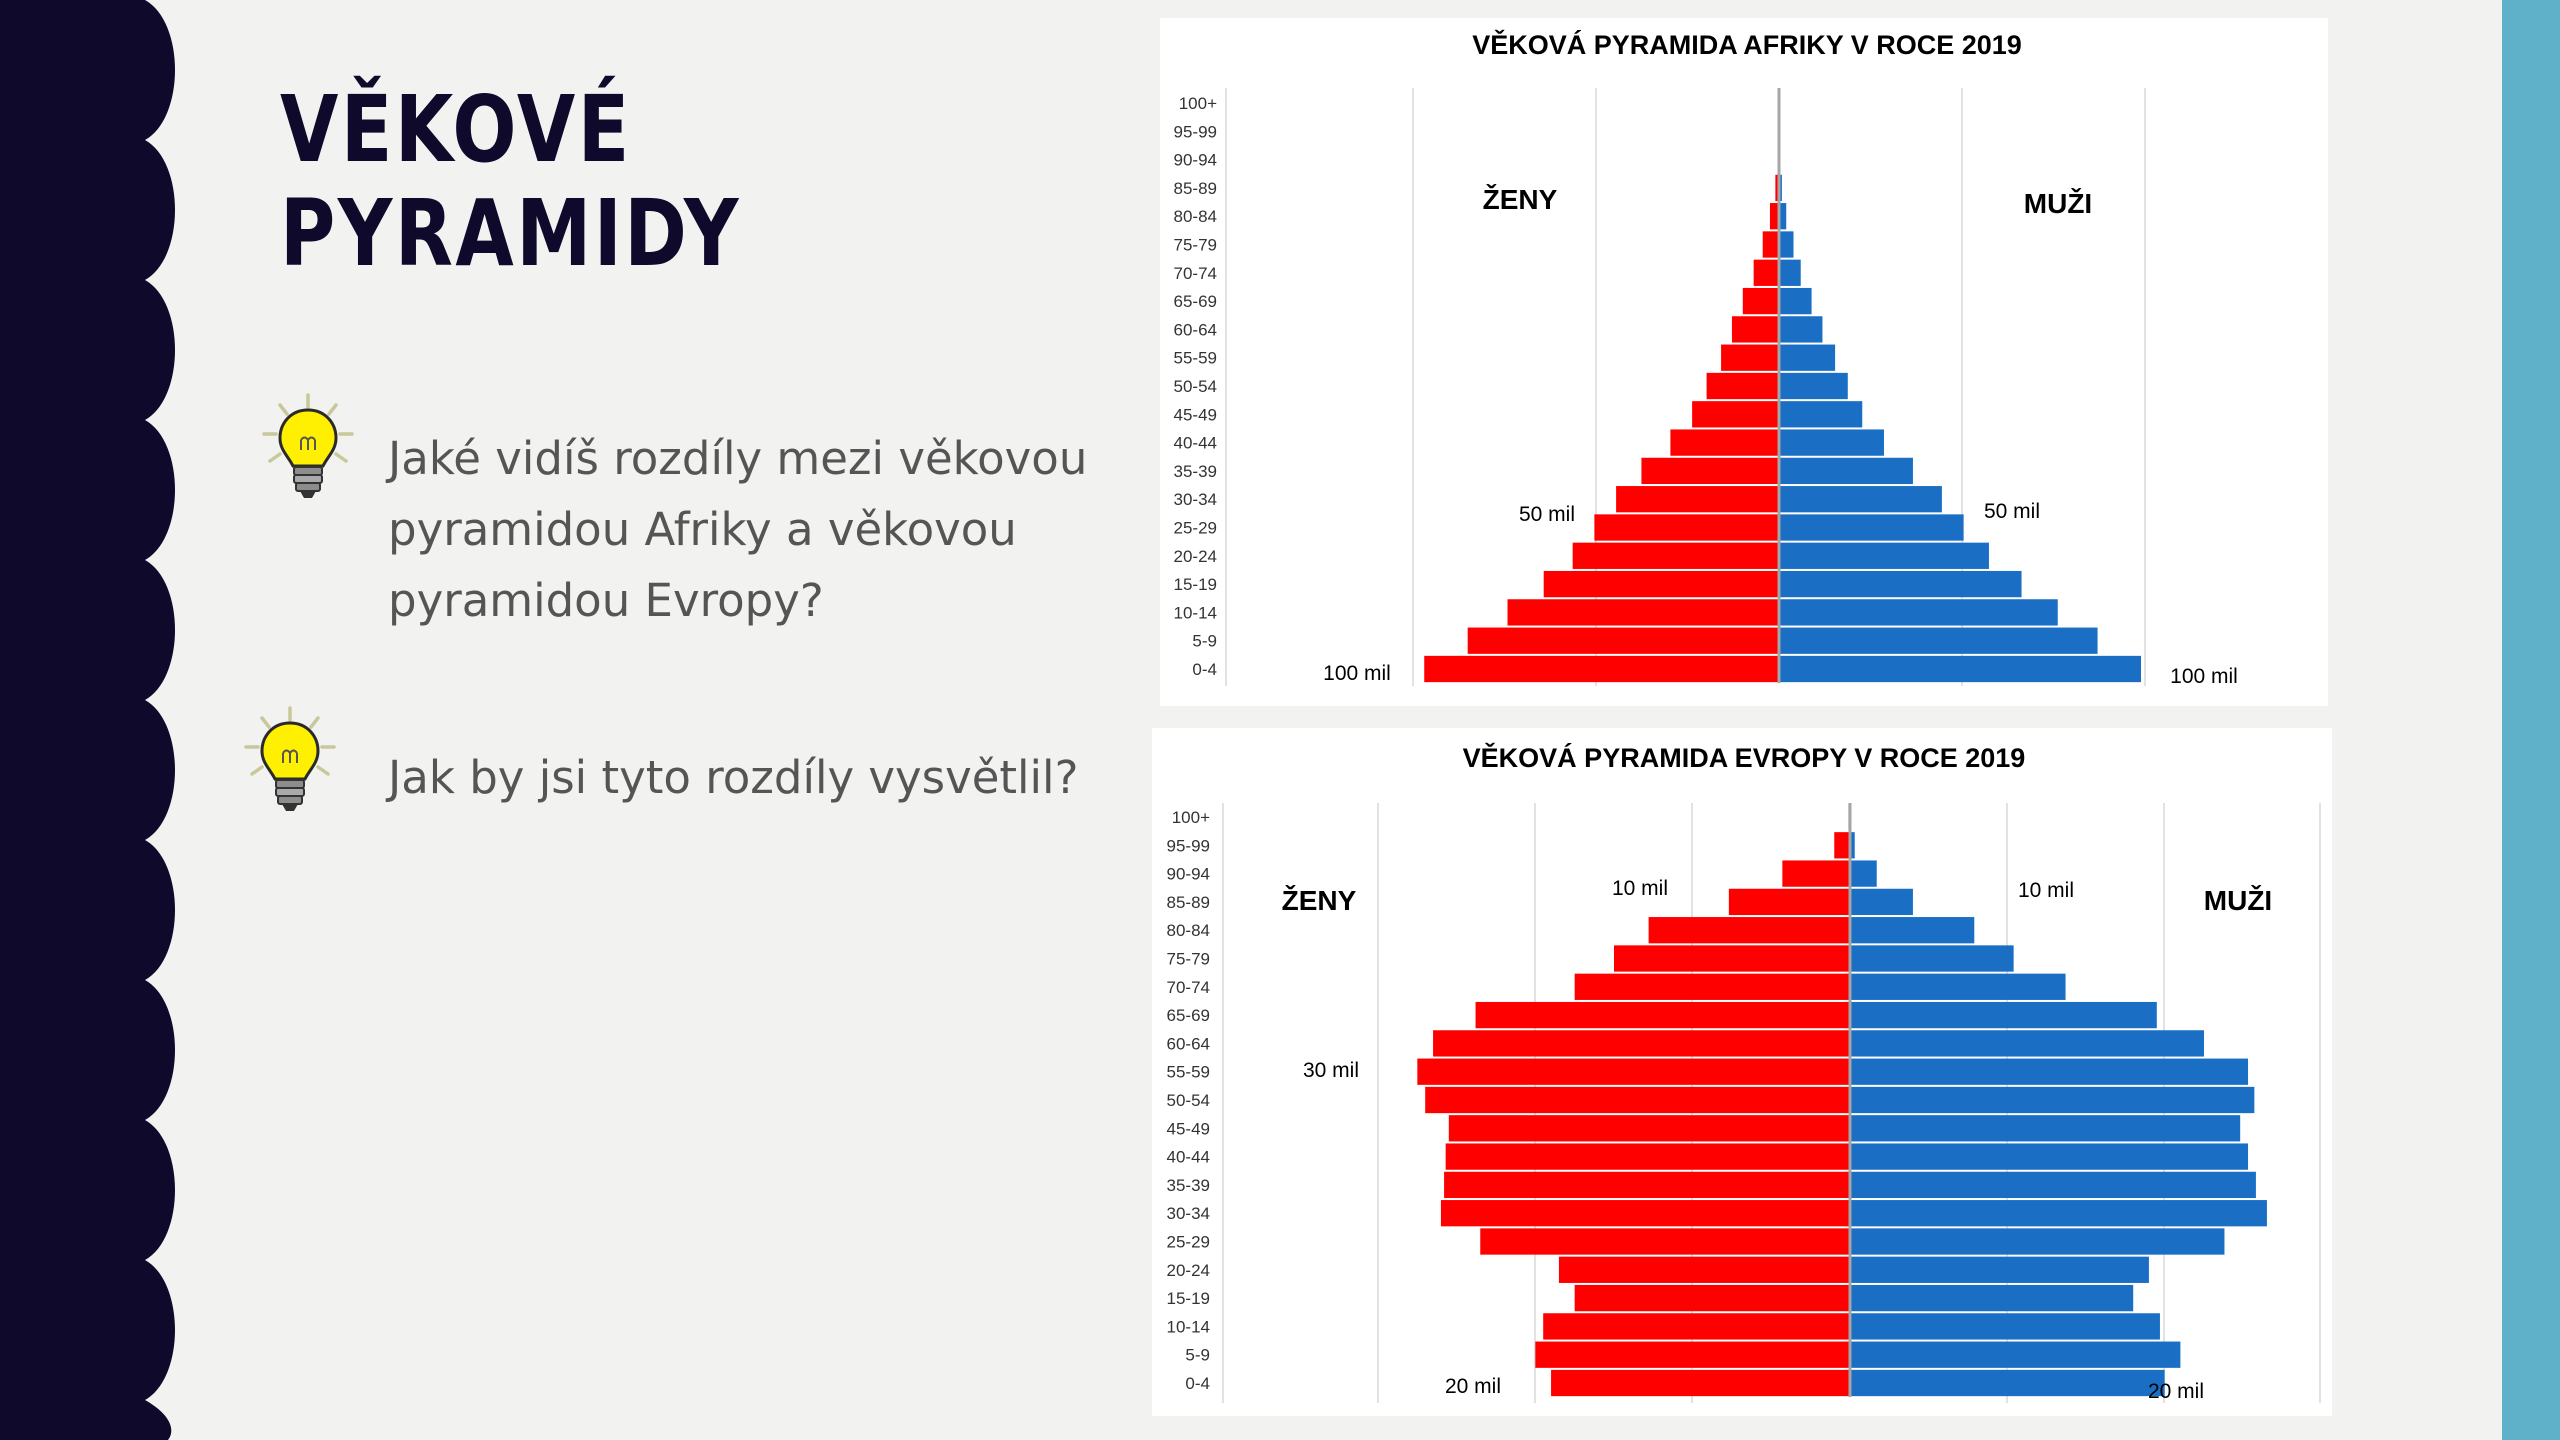  Describe the element at coordinates (702, 529) in the screenshot. I see `question-1-line-2: pyramidou Afriky a věkovou` at that location.